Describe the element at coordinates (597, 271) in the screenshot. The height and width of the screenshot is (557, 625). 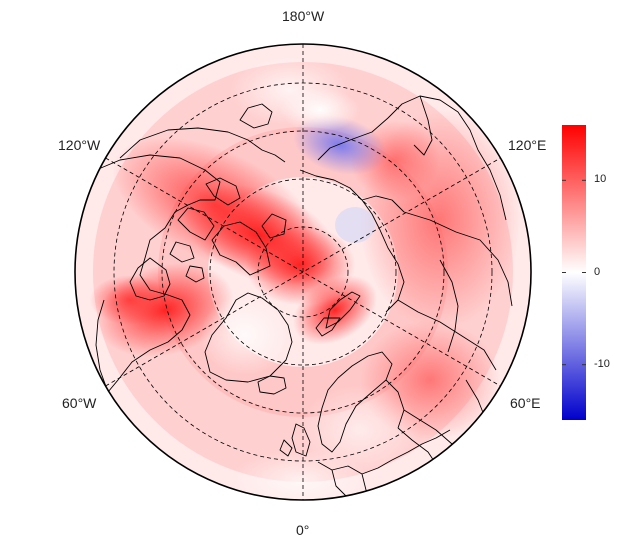
I see `colorbar-tick-label: 0` at that location.